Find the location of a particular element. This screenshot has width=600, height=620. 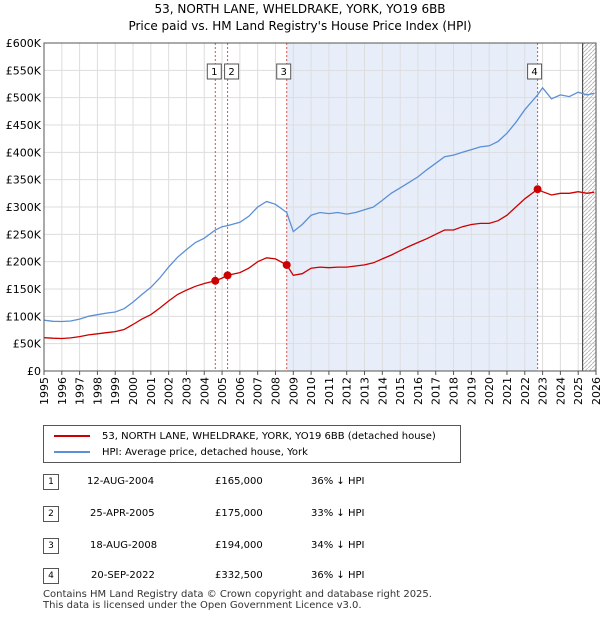

table-row: 2 25-APR-2005 £175,000 33% ↓ HPI is located at coordinates (243, 515).